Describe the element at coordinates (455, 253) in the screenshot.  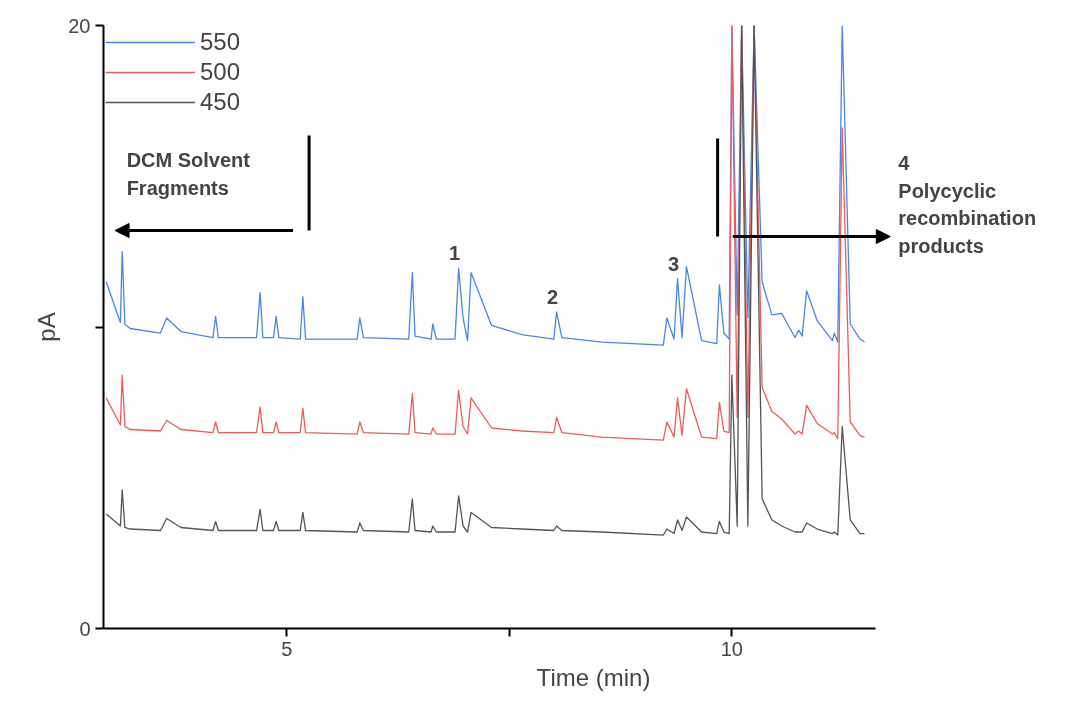
I see `annotation: 1` at that location.